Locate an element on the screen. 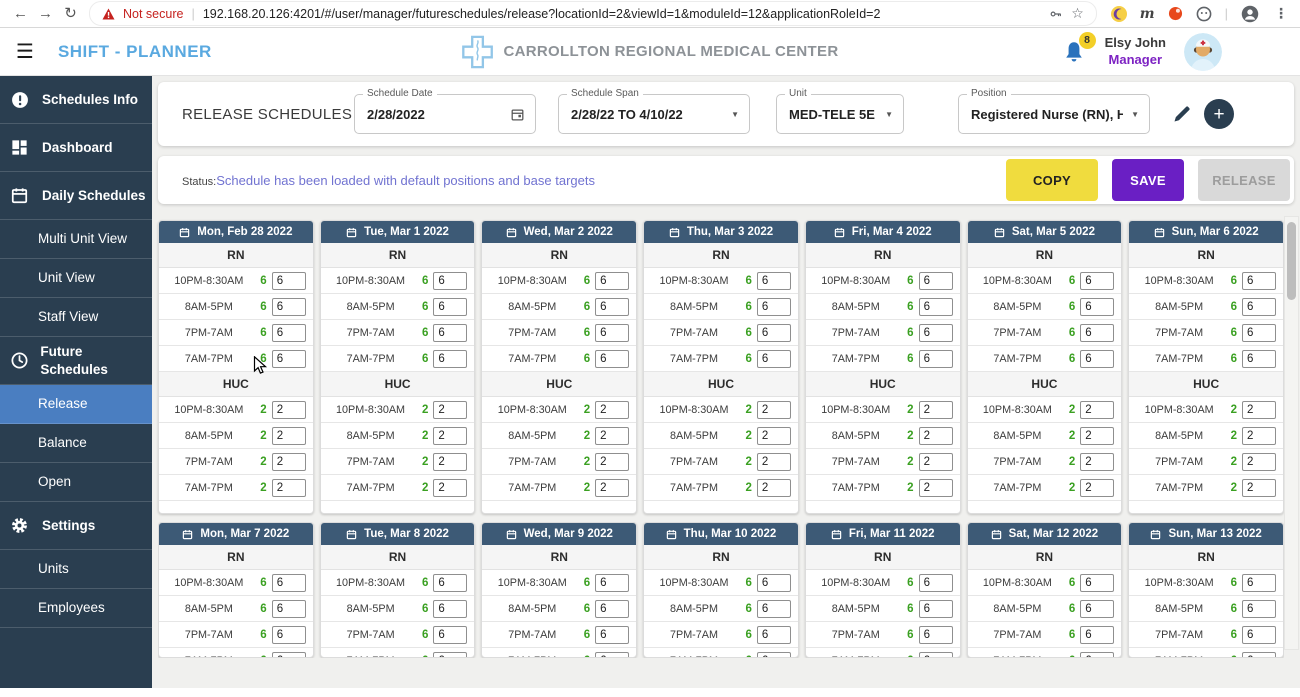  browser-profile-icon is located at coordinates (1250, 14).